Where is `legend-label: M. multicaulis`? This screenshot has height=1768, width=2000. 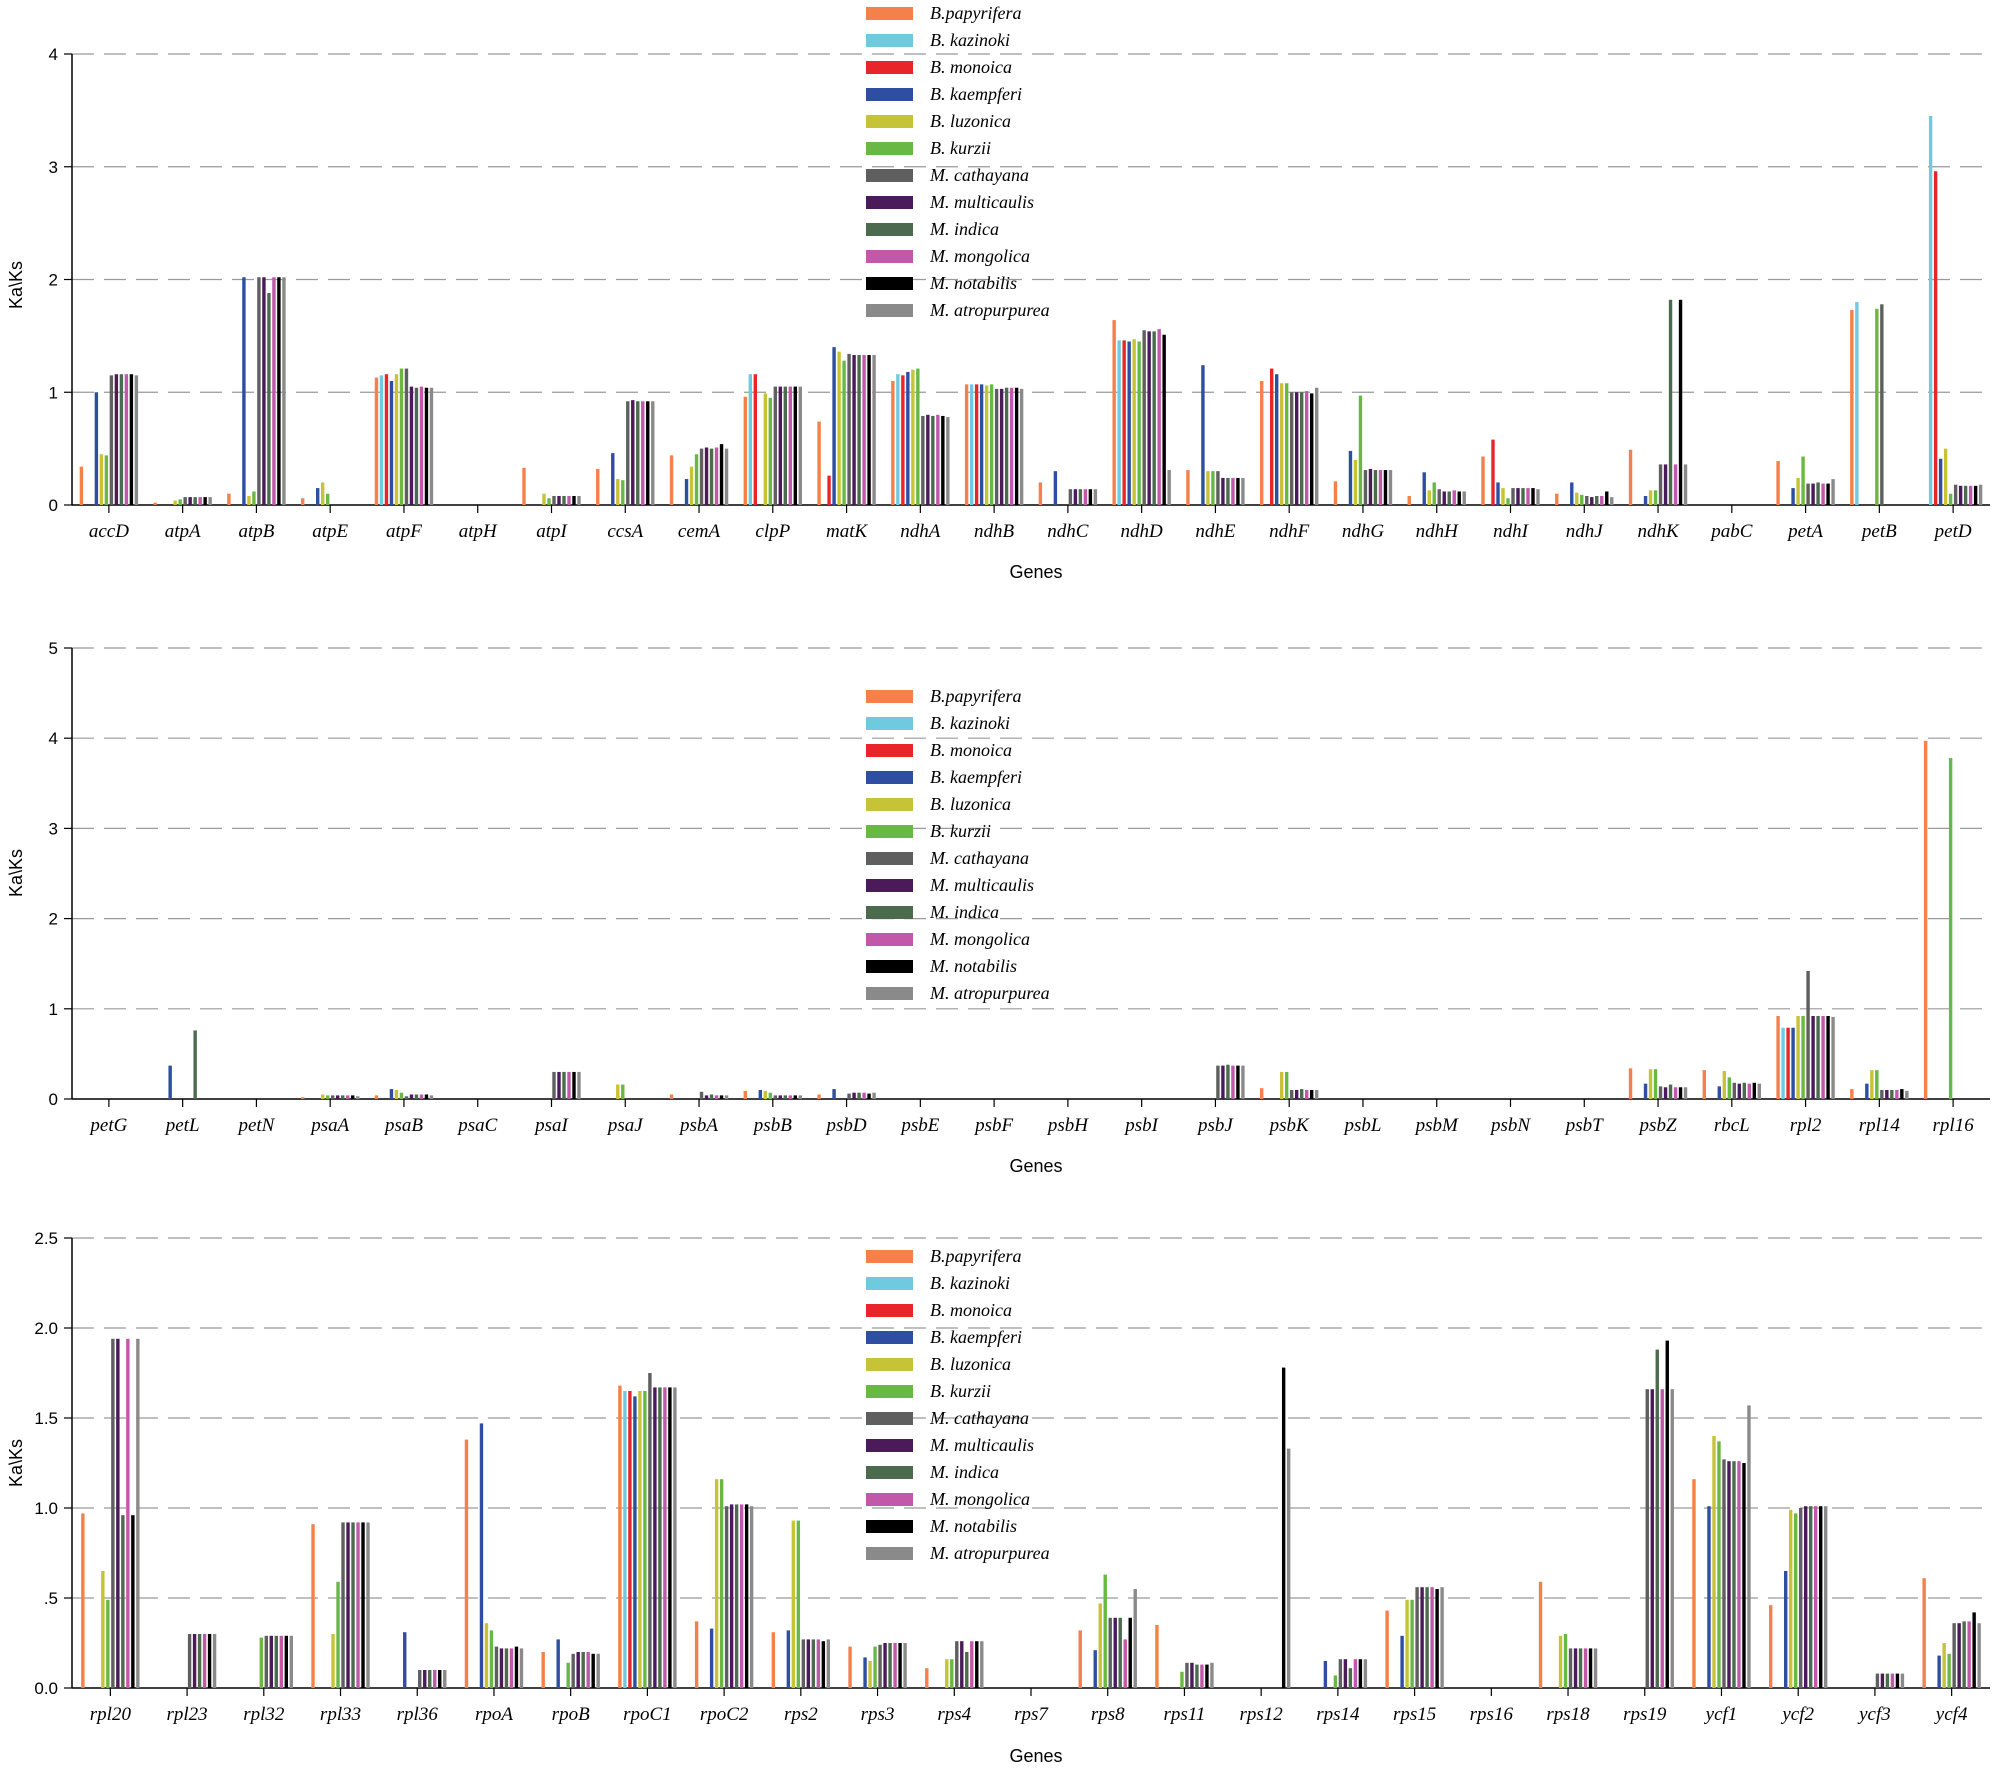
legend-label: M. multicaulis is located at coordinates (981, 1445).